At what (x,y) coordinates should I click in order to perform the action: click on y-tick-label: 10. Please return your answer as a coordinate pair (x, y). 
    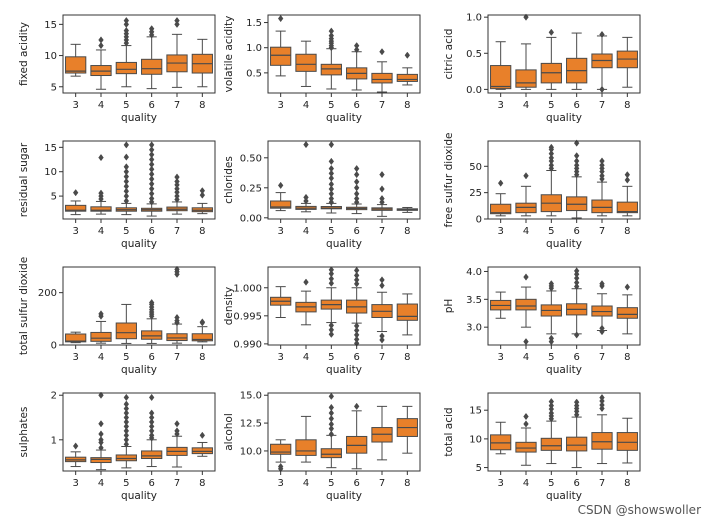
    Looking at the image, I should click on (50, 172).